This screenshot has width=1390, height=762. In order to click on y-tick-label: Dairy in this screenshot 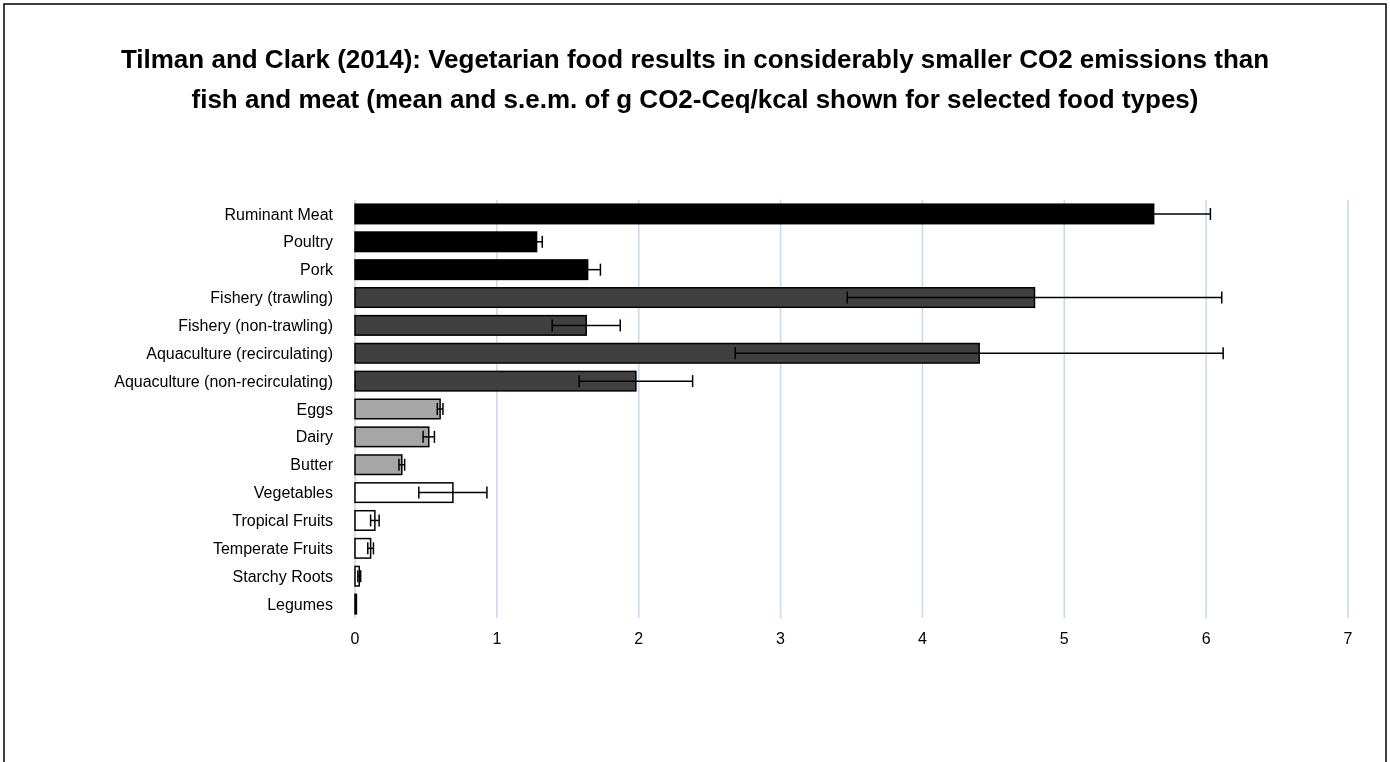, I will do `click(314, 437)`.